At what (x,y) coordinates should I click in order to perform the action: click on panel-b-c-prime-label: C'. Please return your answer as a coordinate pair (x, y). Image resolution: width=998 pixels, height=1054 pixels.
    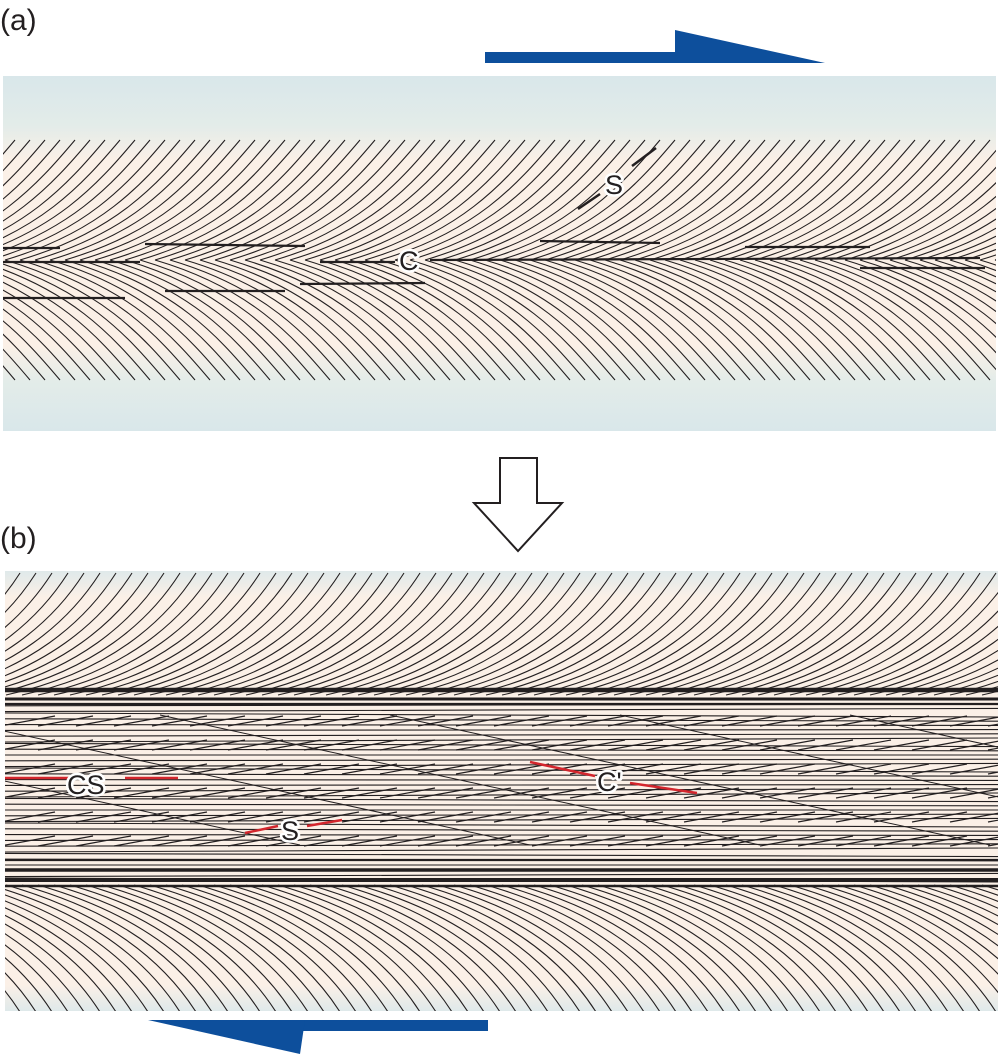
    Looking at the image, I should click on (609, 782).